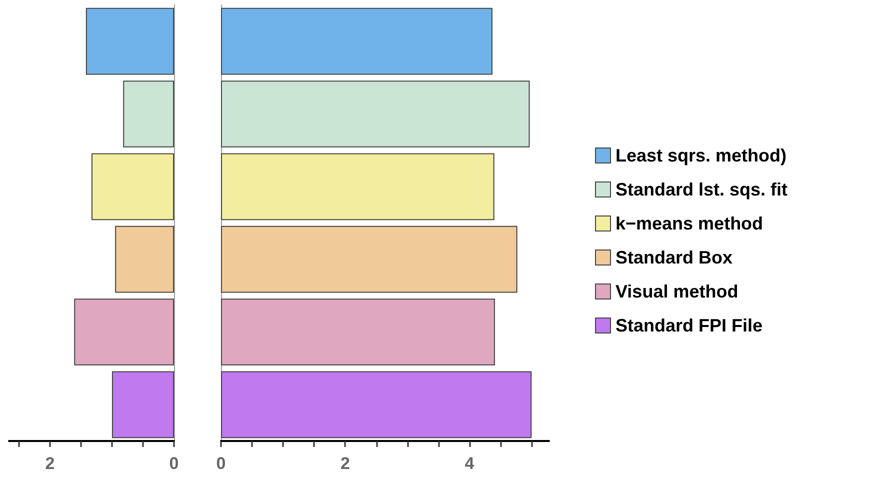 This screenshot has width=879, height=481. What do you see at coordinates (469, 463) in the screenshot?
I see `x-tick-label: 4` at bounding box center [469, 463].